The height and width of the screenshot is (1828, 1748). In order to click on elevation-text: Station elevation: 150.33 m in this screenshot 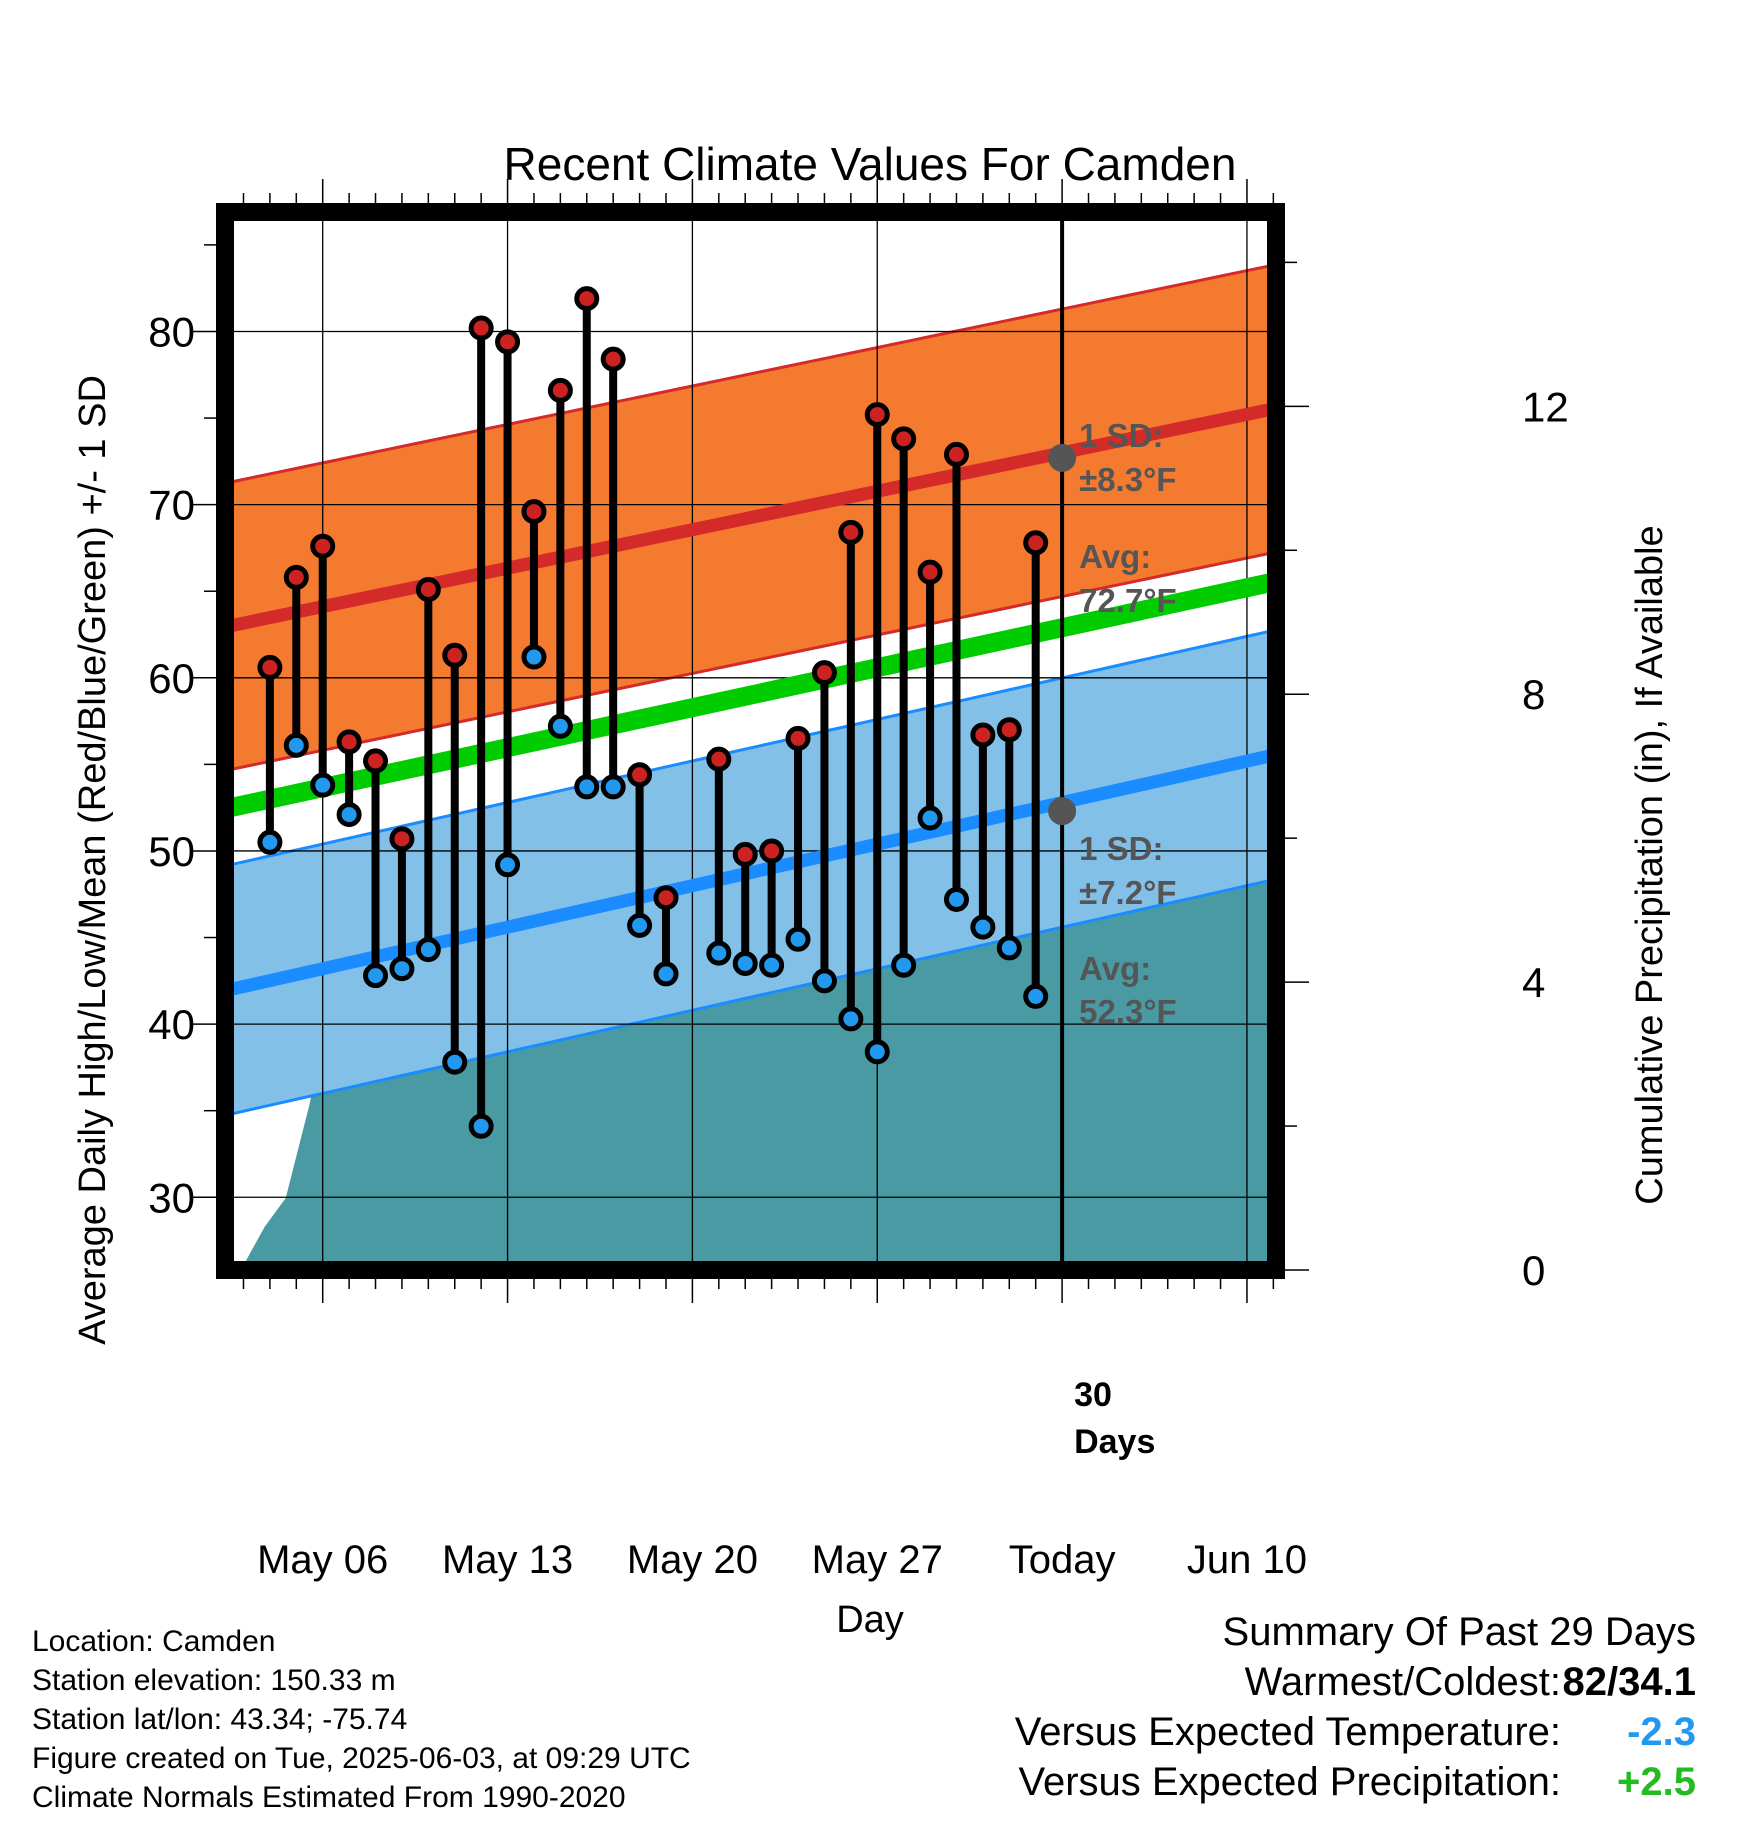, I will do `click(214, 1680)`.